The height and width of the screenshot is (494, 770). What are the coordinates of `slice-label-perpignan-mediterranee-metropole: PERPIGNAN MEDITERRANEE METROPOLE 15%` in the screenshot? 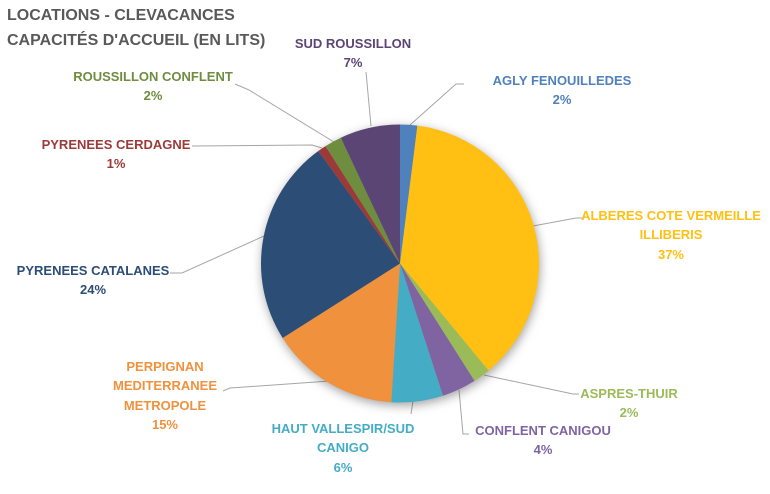 It's located at (165, 395).